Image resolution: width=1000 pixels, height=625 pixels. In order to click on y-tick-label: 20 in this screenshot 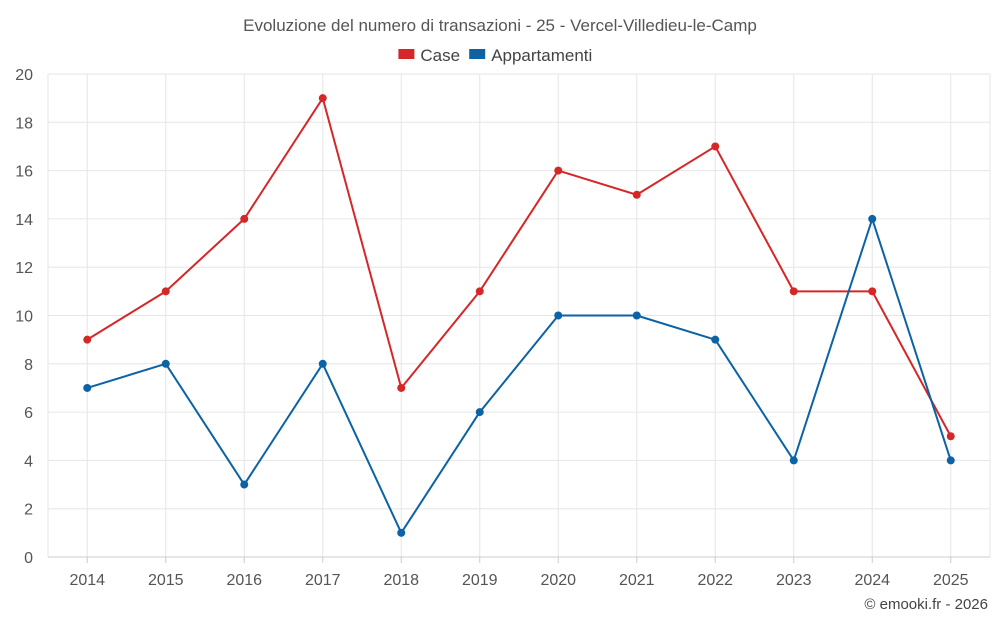, I will do `click(24, 75)`.